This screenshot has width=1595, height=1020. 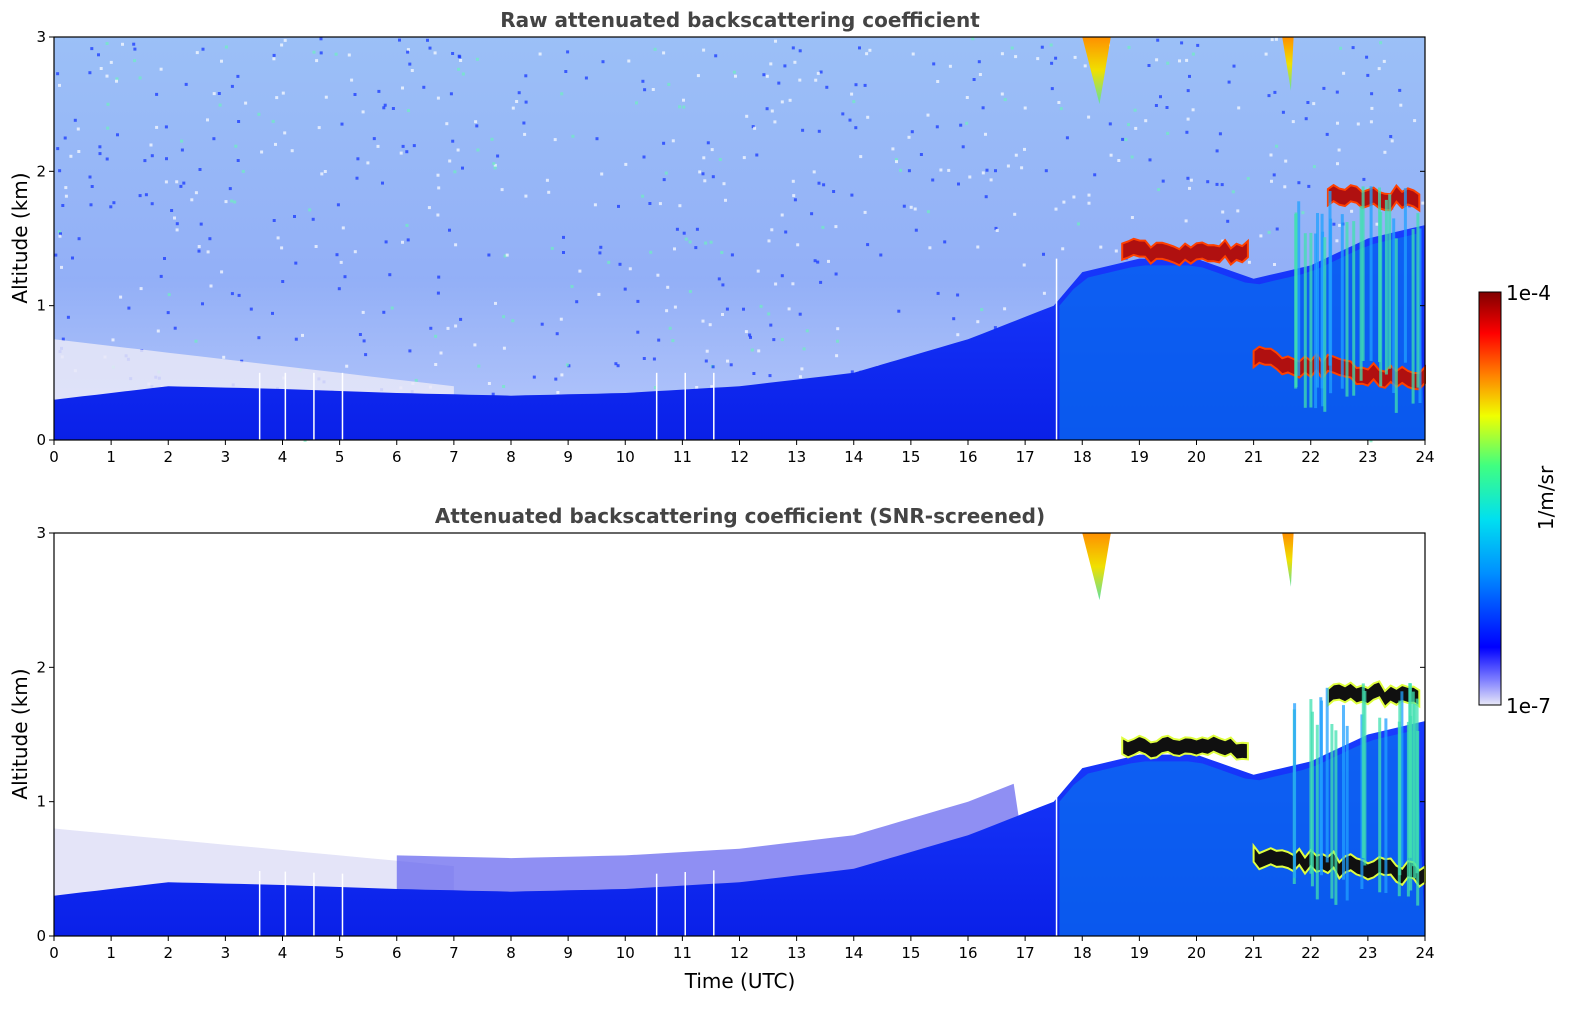 I want to click on colorbar-max-label: 1e-4, so click(x=1528, y=293).